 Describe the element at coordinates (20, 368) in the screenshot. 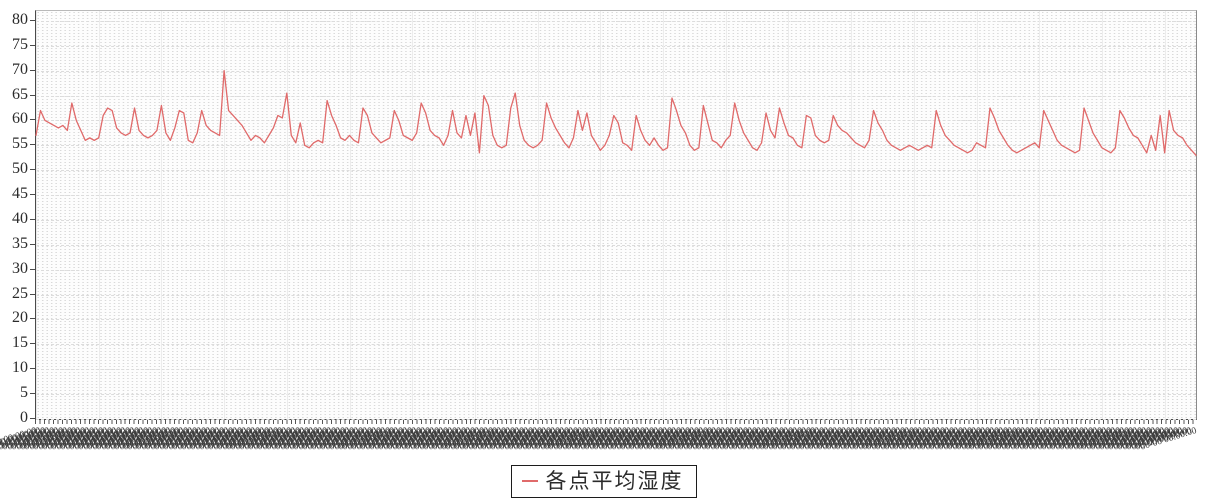

I see `y-tick-label: 10` at that location.